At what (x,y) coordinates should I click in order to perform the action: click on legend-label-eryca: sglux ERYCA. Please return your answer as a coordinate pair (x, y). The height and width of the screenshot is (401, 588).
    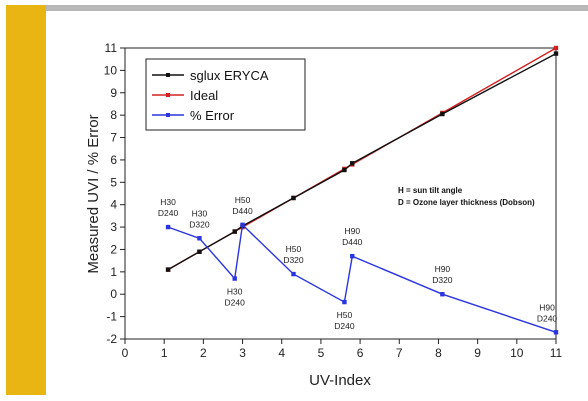
    Looking at the image, I should click on (229, 75).